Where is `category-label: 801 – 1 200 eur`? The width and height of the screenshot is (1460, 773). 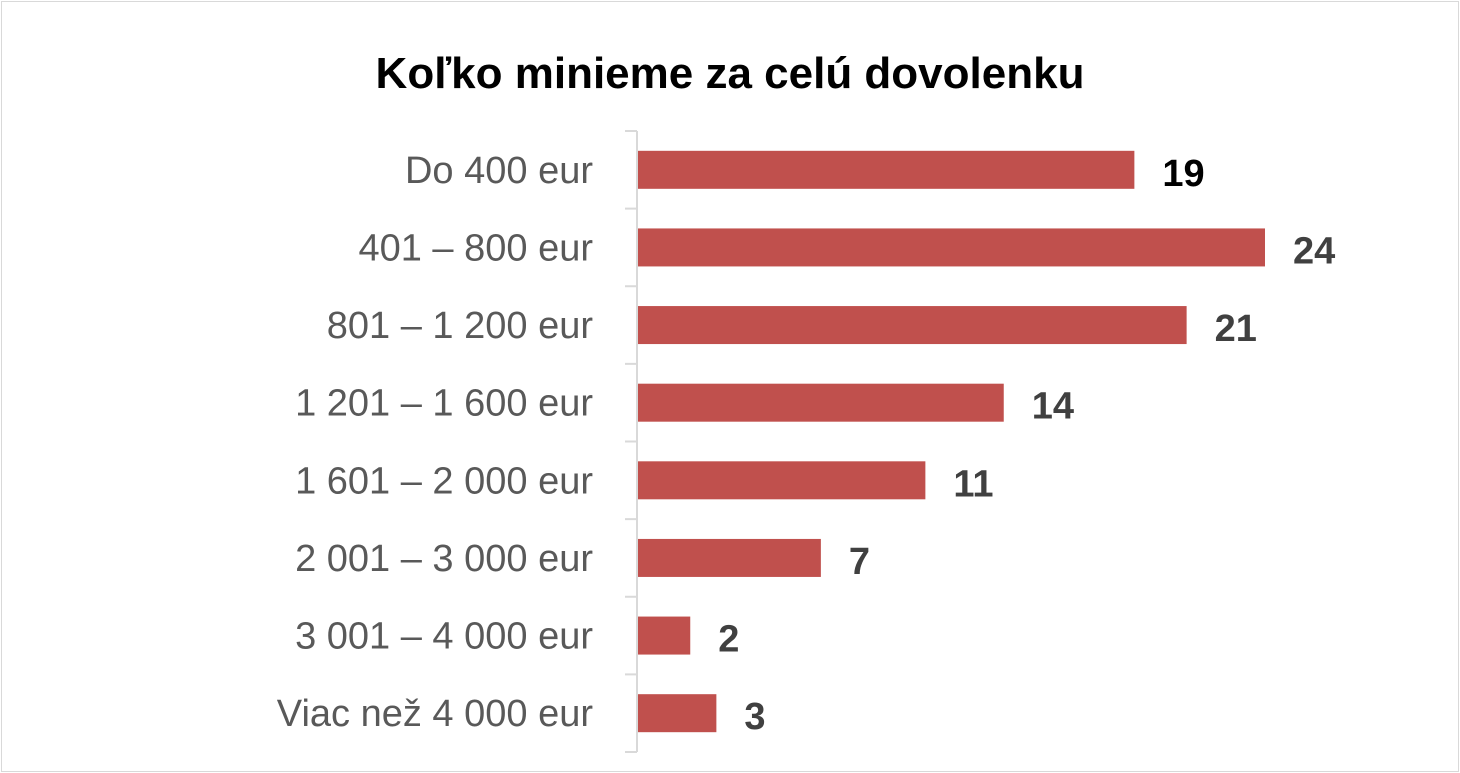 category-label: 801 – 1 200 eur is located at coordinates (460, 326).